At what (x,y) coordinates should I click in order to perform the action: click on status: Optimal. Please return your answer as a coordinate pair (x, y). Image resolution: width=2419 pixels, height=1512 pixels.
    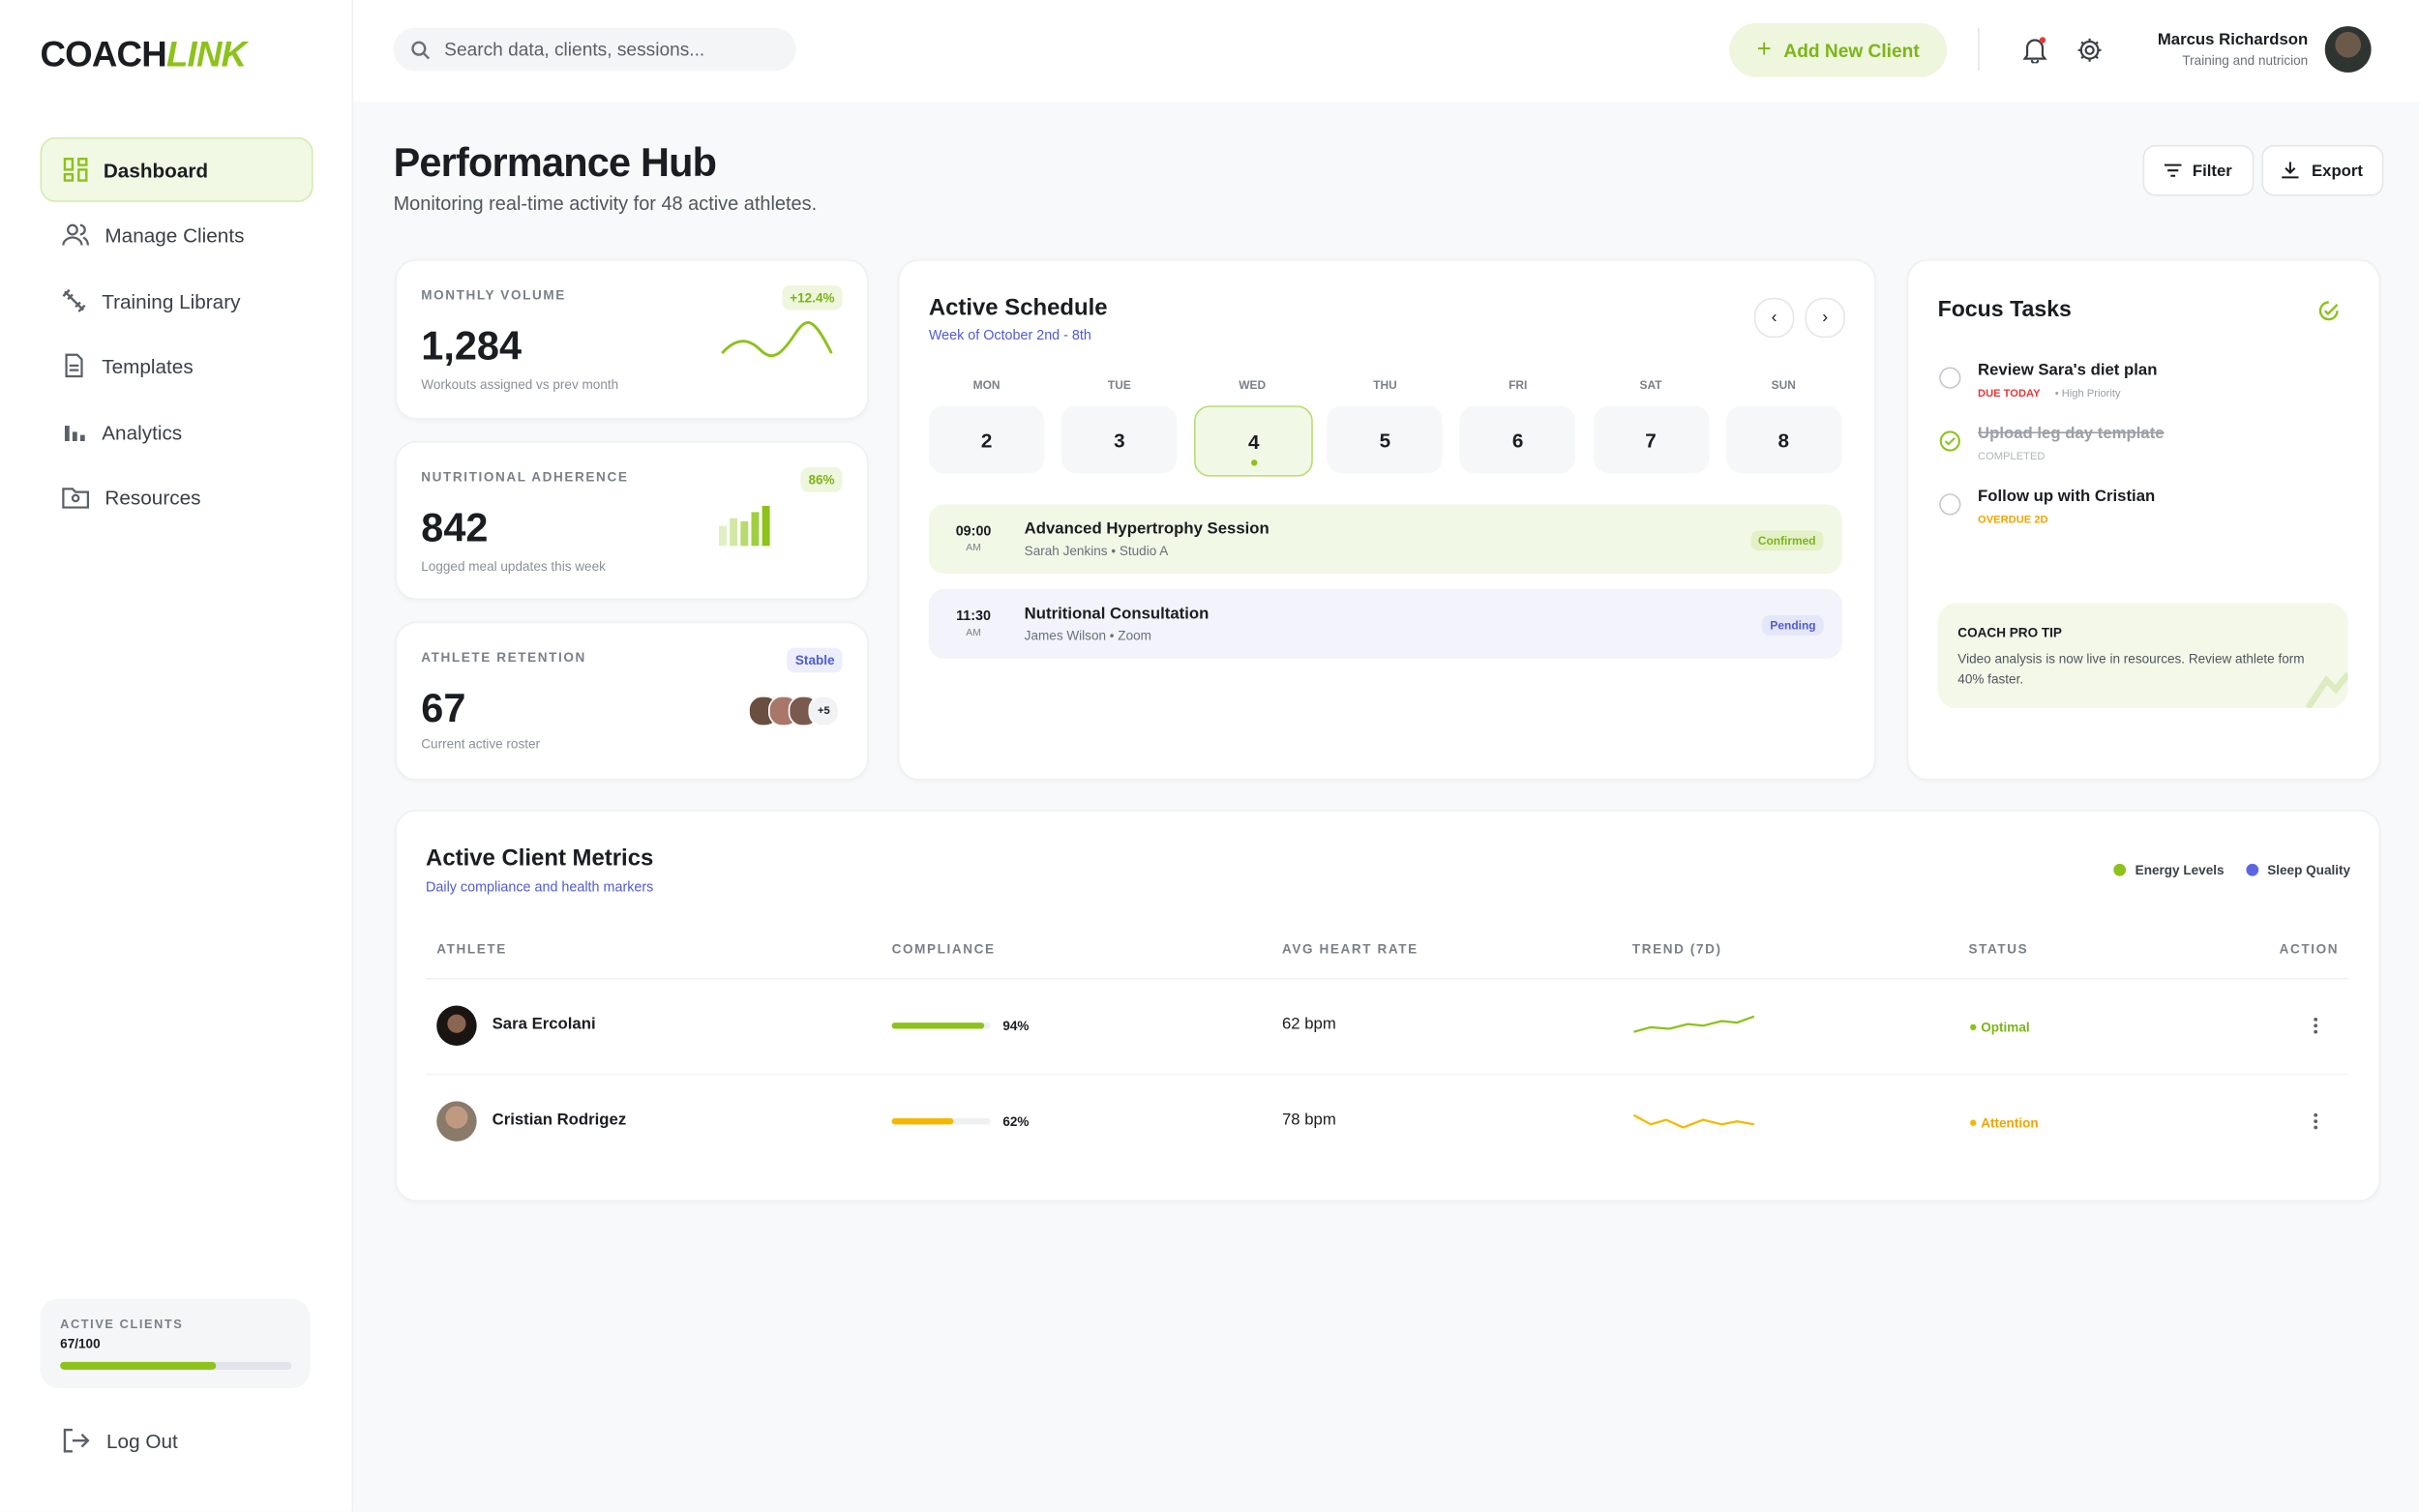
    Looking at the image, I should click on (2000, 1028).